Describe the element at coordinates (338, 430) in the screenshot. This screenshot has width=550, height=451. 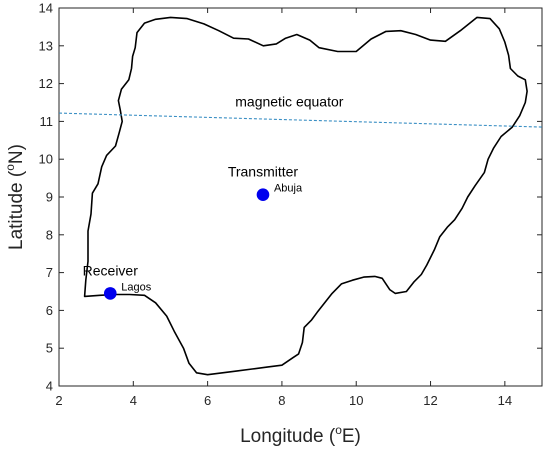
I see `x-axis-label-degree: o` at that location.